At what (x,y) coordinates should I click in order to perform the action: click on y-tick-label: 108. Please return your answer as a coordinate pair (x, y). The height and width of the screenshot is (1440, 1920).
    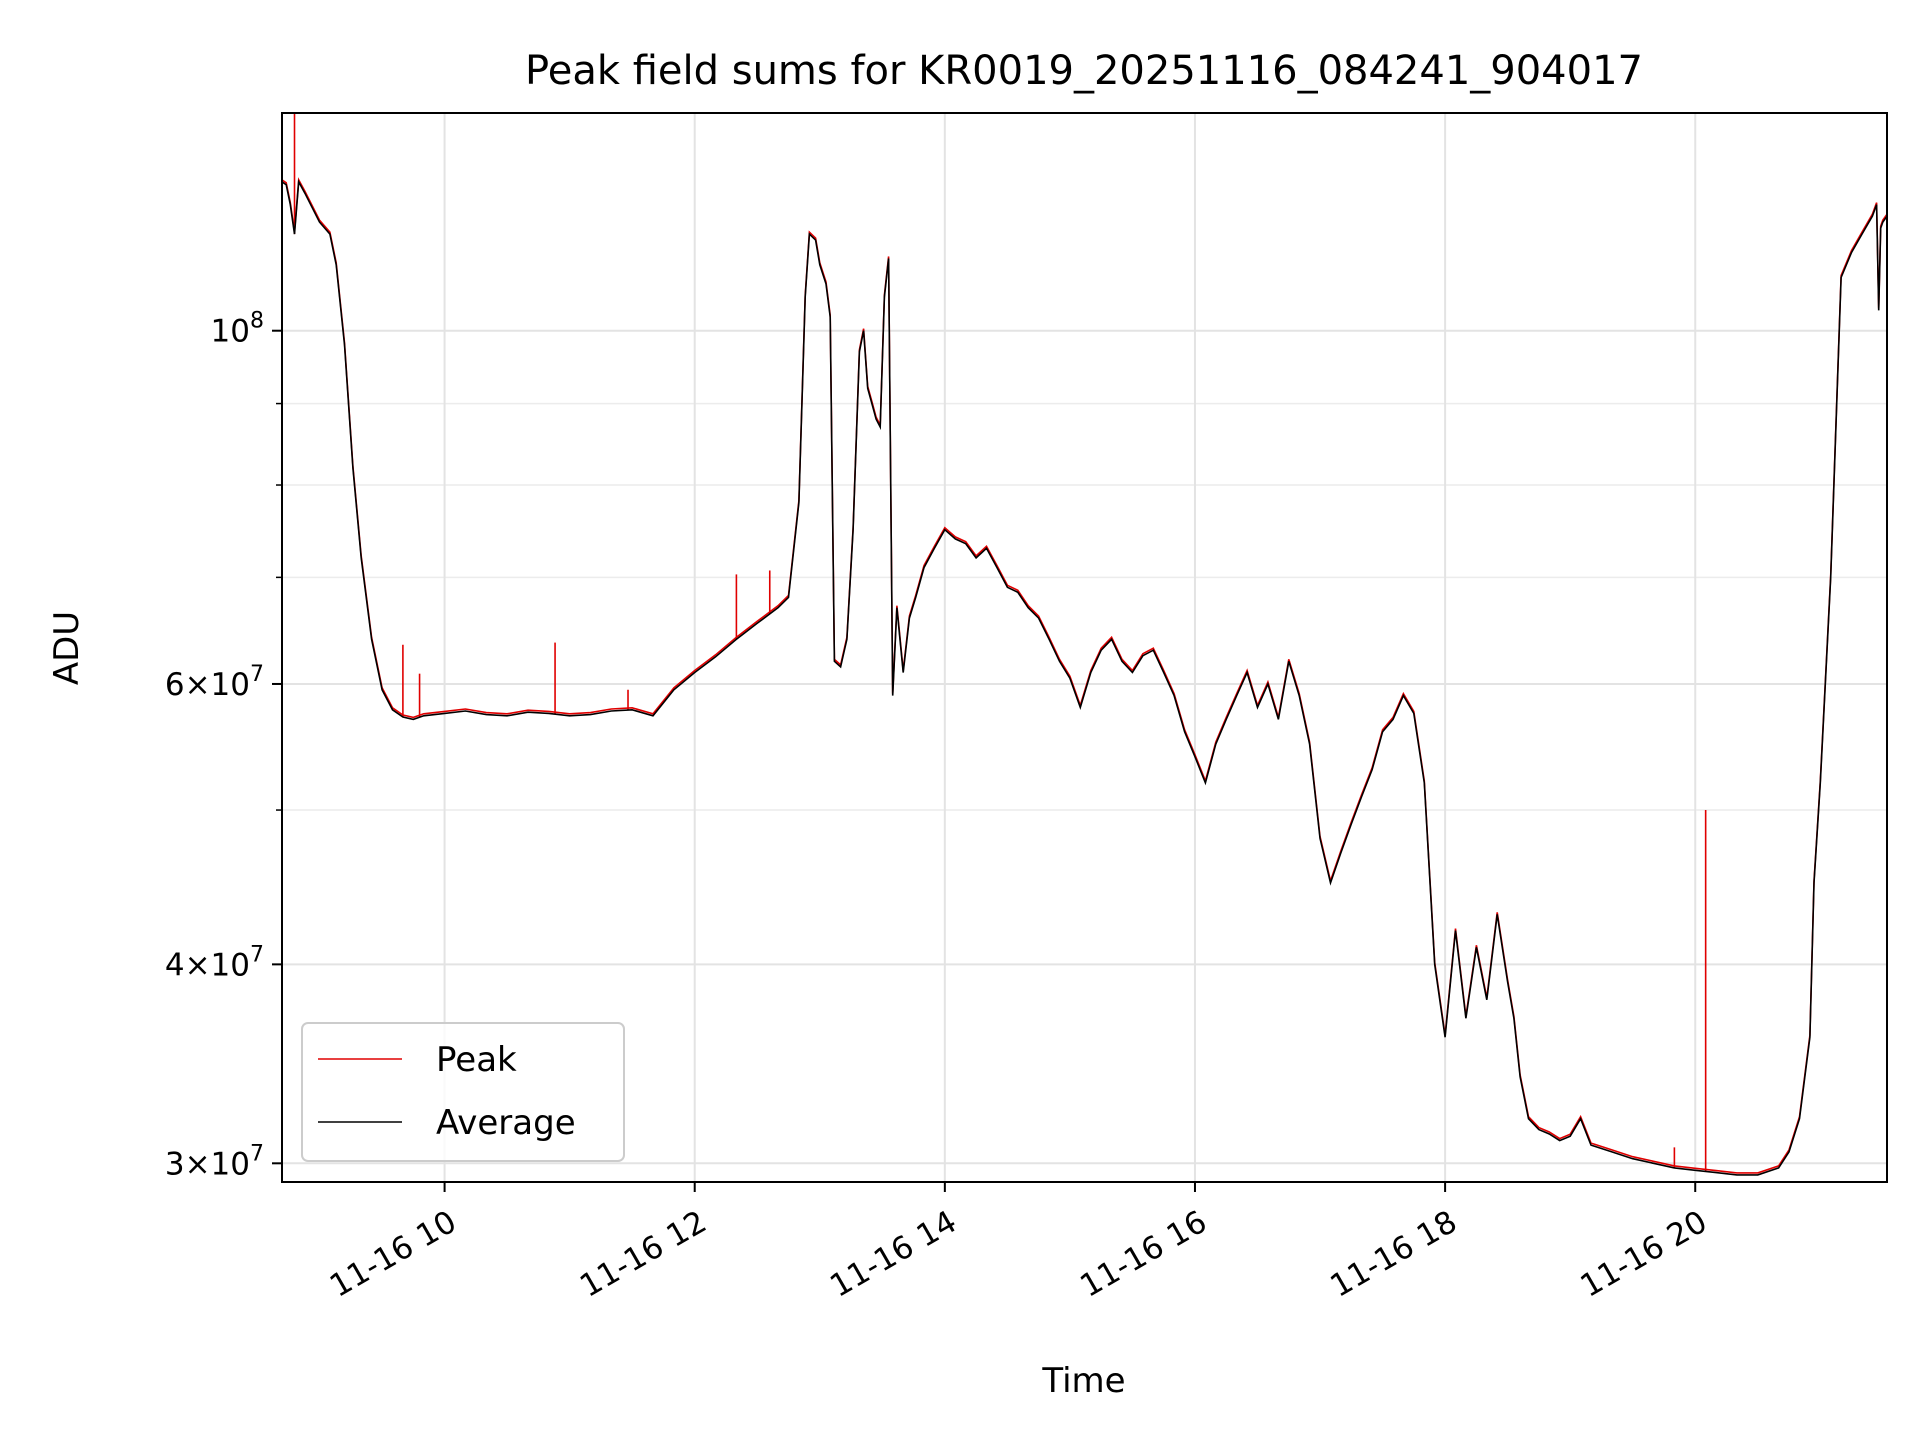
    Looking at the image, I should click on (237, 329).